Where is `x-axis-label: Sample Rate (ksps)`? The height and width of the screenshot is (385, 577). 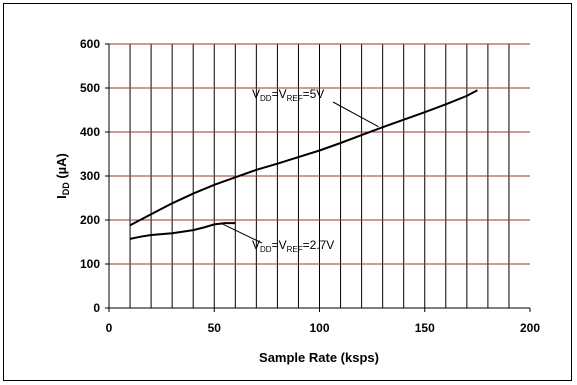 x-axis-label: Sample Rate (ksps) is located at coordinates (319, 357).